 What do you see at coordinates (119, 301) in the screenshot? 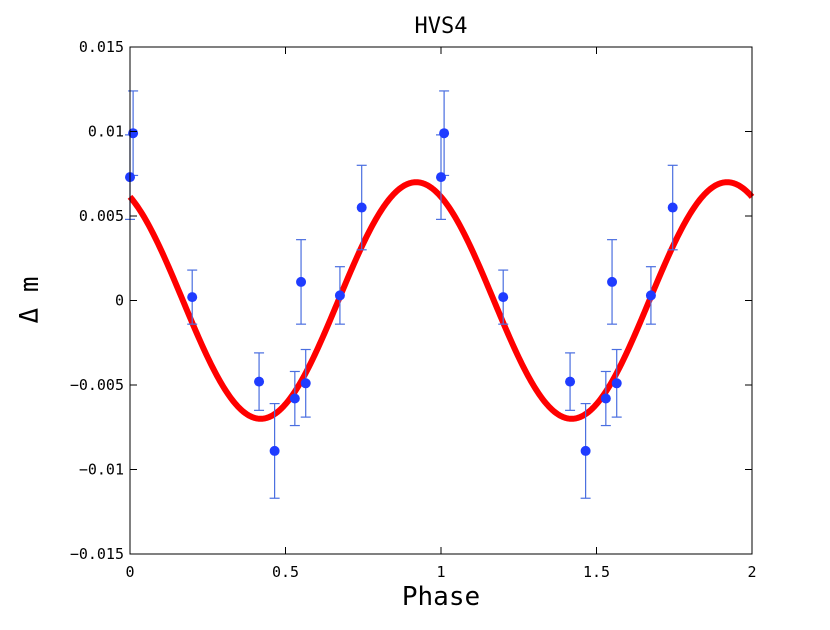
I see `y-tick-label: 0` at bounding box center [119, 301].